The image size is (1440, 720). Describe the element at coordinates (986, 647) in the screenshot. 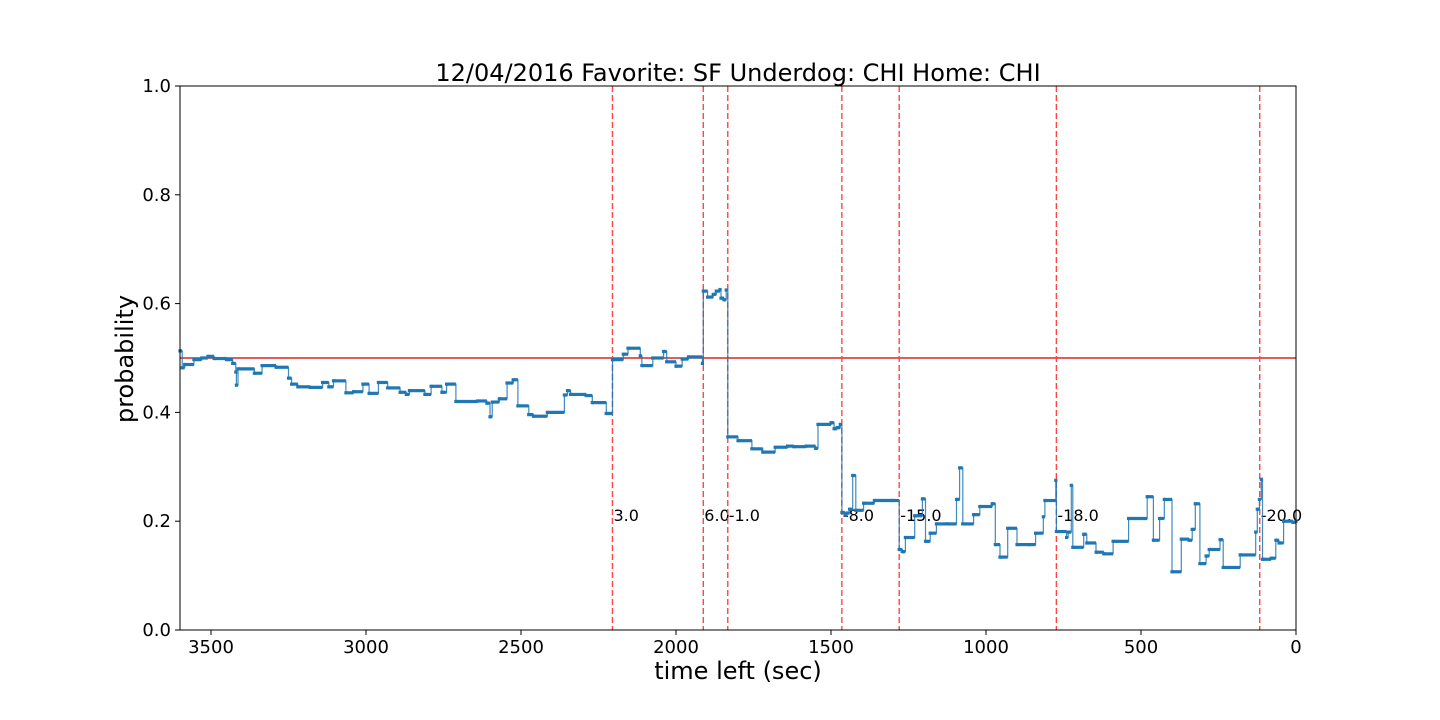

I see `x-tick-label: 1000` at that location.